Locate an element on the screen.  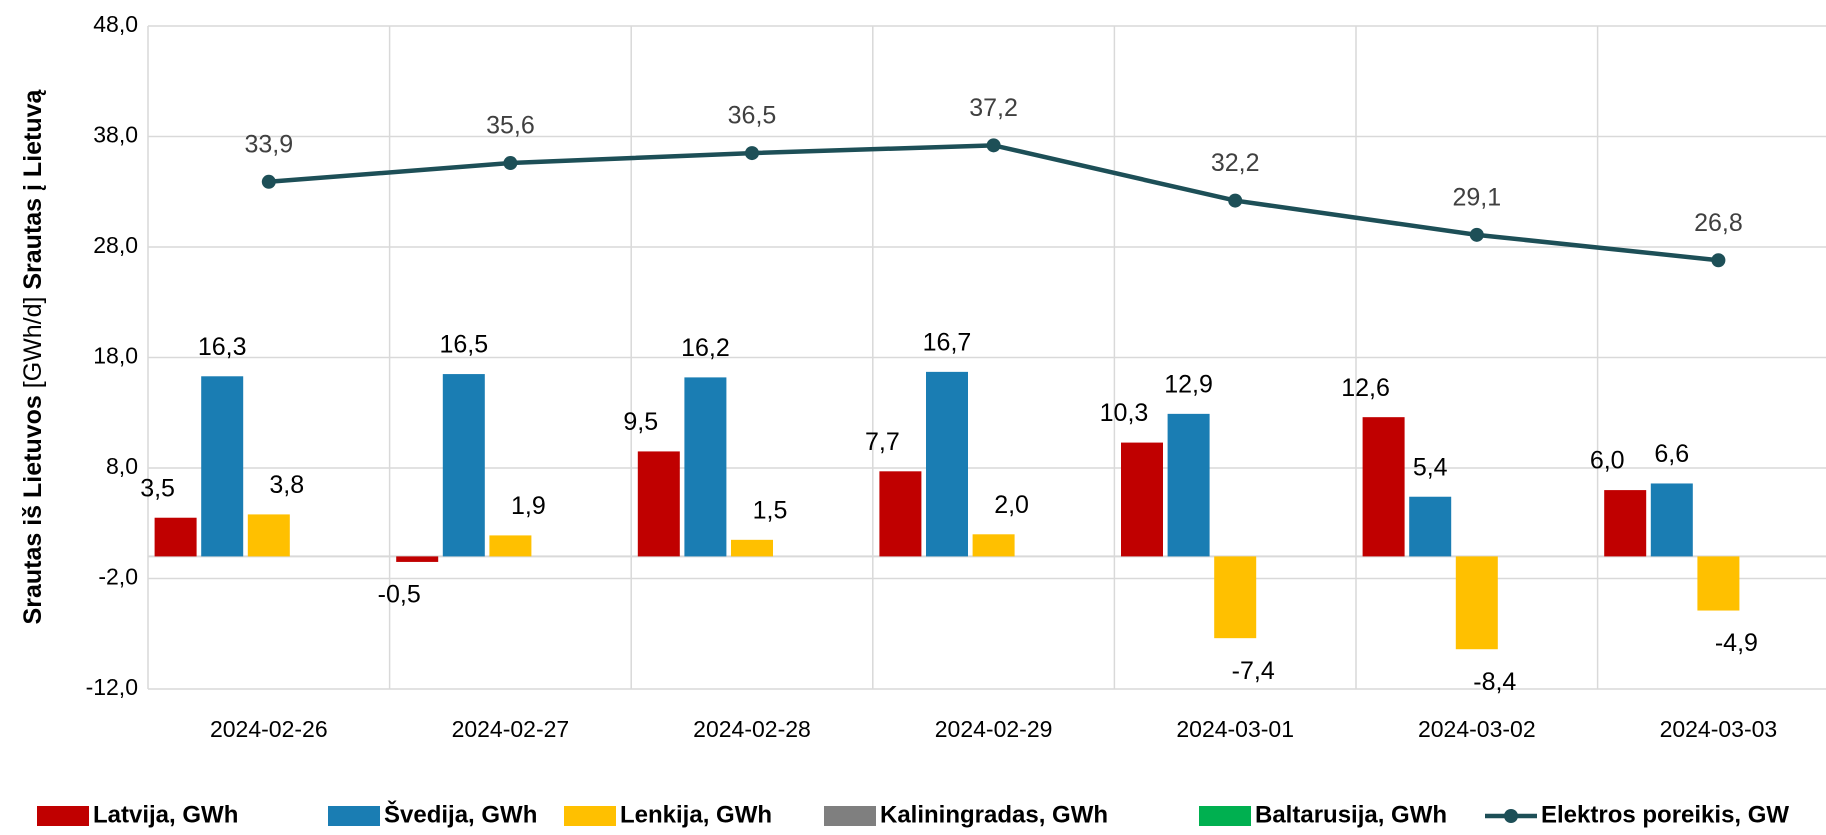
y-tick-label: -12,0 is located at coordinates (112, 687).